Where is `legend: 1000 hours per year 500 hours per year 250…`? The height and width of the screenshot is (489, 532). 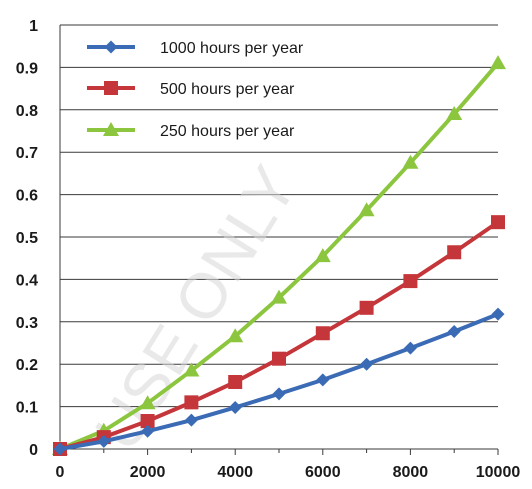
legend: 1000 hours per year 500 hours per year 250… is located at coordinates (195, 90).